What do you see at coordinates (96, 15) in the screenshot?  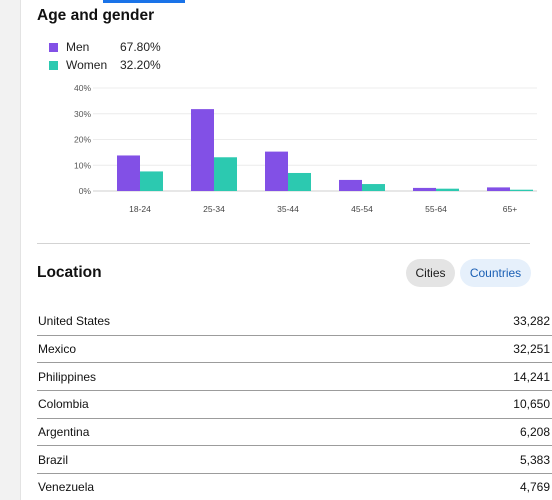 I see `age-gender-title: Age and gender` at bounding box center [96, 15].